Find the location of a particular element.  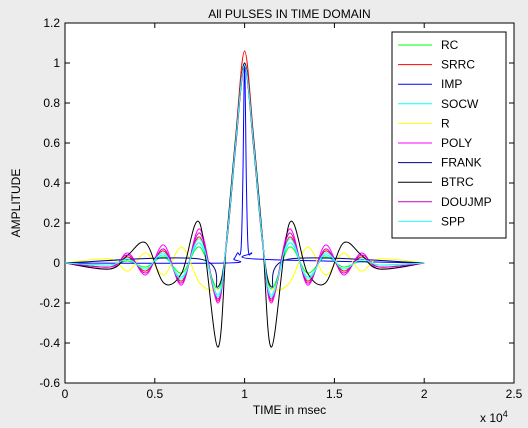

x-axis-exponent: x 104 is located at coordinates (494, 417).